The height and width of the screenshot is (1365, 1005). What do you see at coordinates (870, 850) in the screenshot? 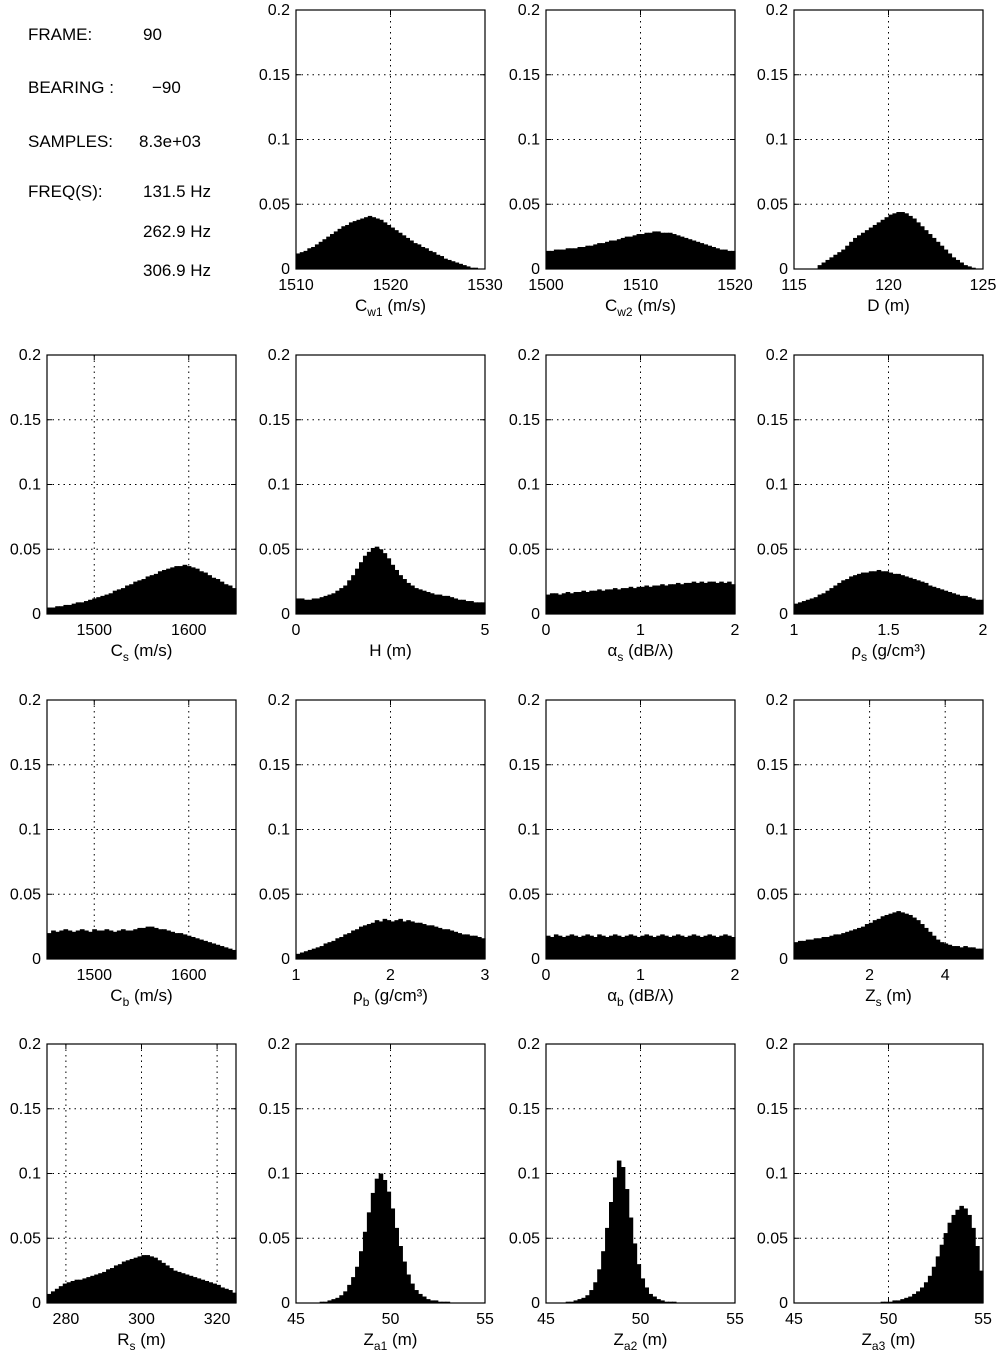
I see `histogram-panel: 0 0.05 0.1 0.15 0.2 2 4 Zs (m)` at bounding box center [870, 850].